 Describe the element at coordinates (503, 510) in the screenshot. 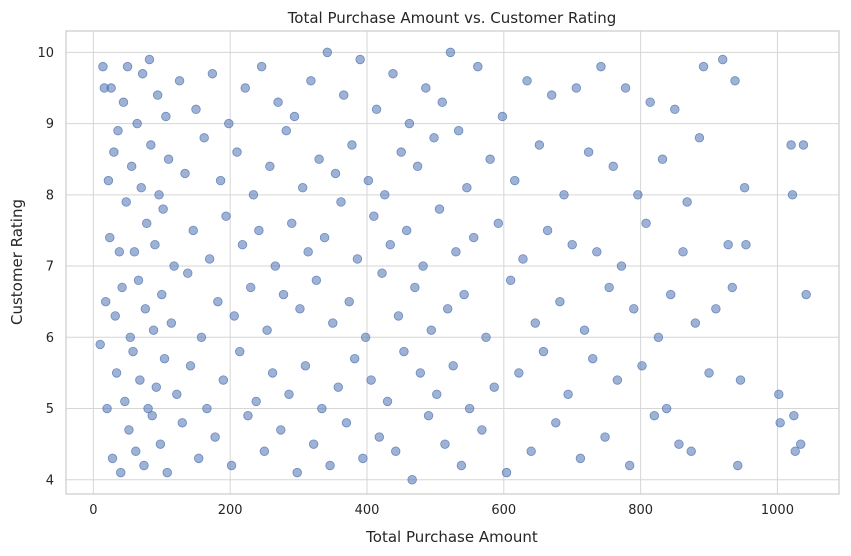

I see `x-tick-label: 600` at that location.